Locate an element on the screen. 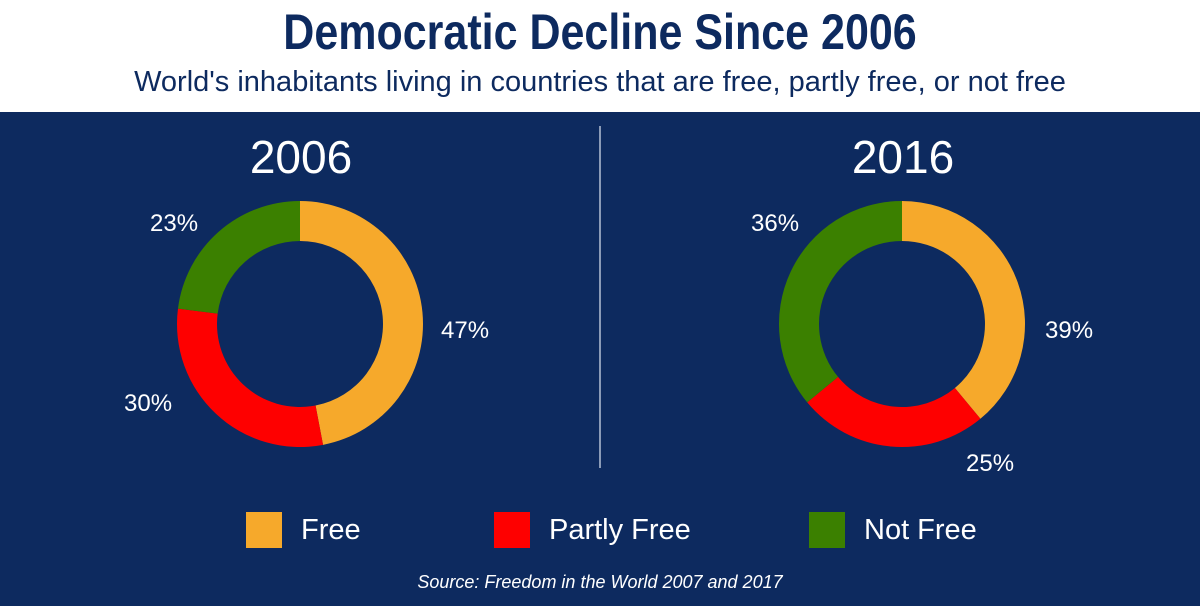 This screenshot has height=606, width=1200. donut-slice-2016-free is located at coordinates (963, 310).